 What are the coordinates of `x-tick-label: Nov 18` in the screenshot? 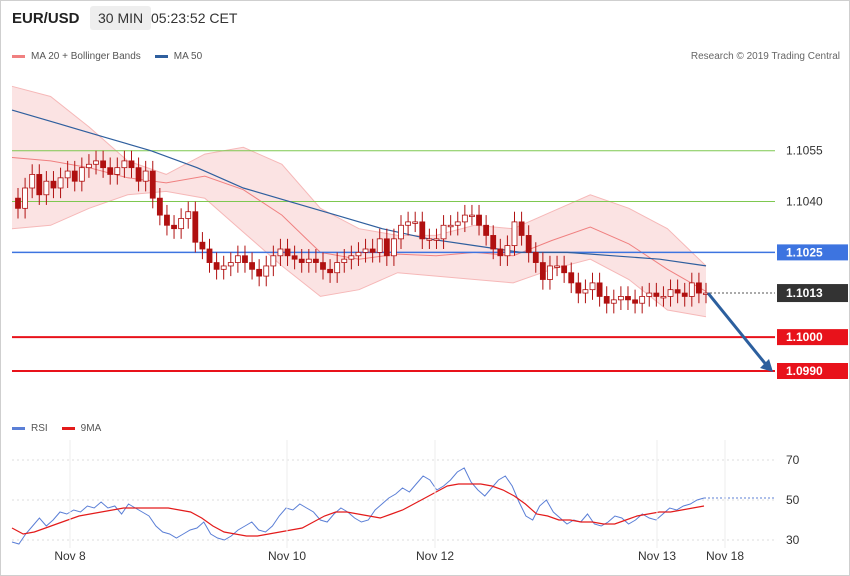 It's located at (725, 556).